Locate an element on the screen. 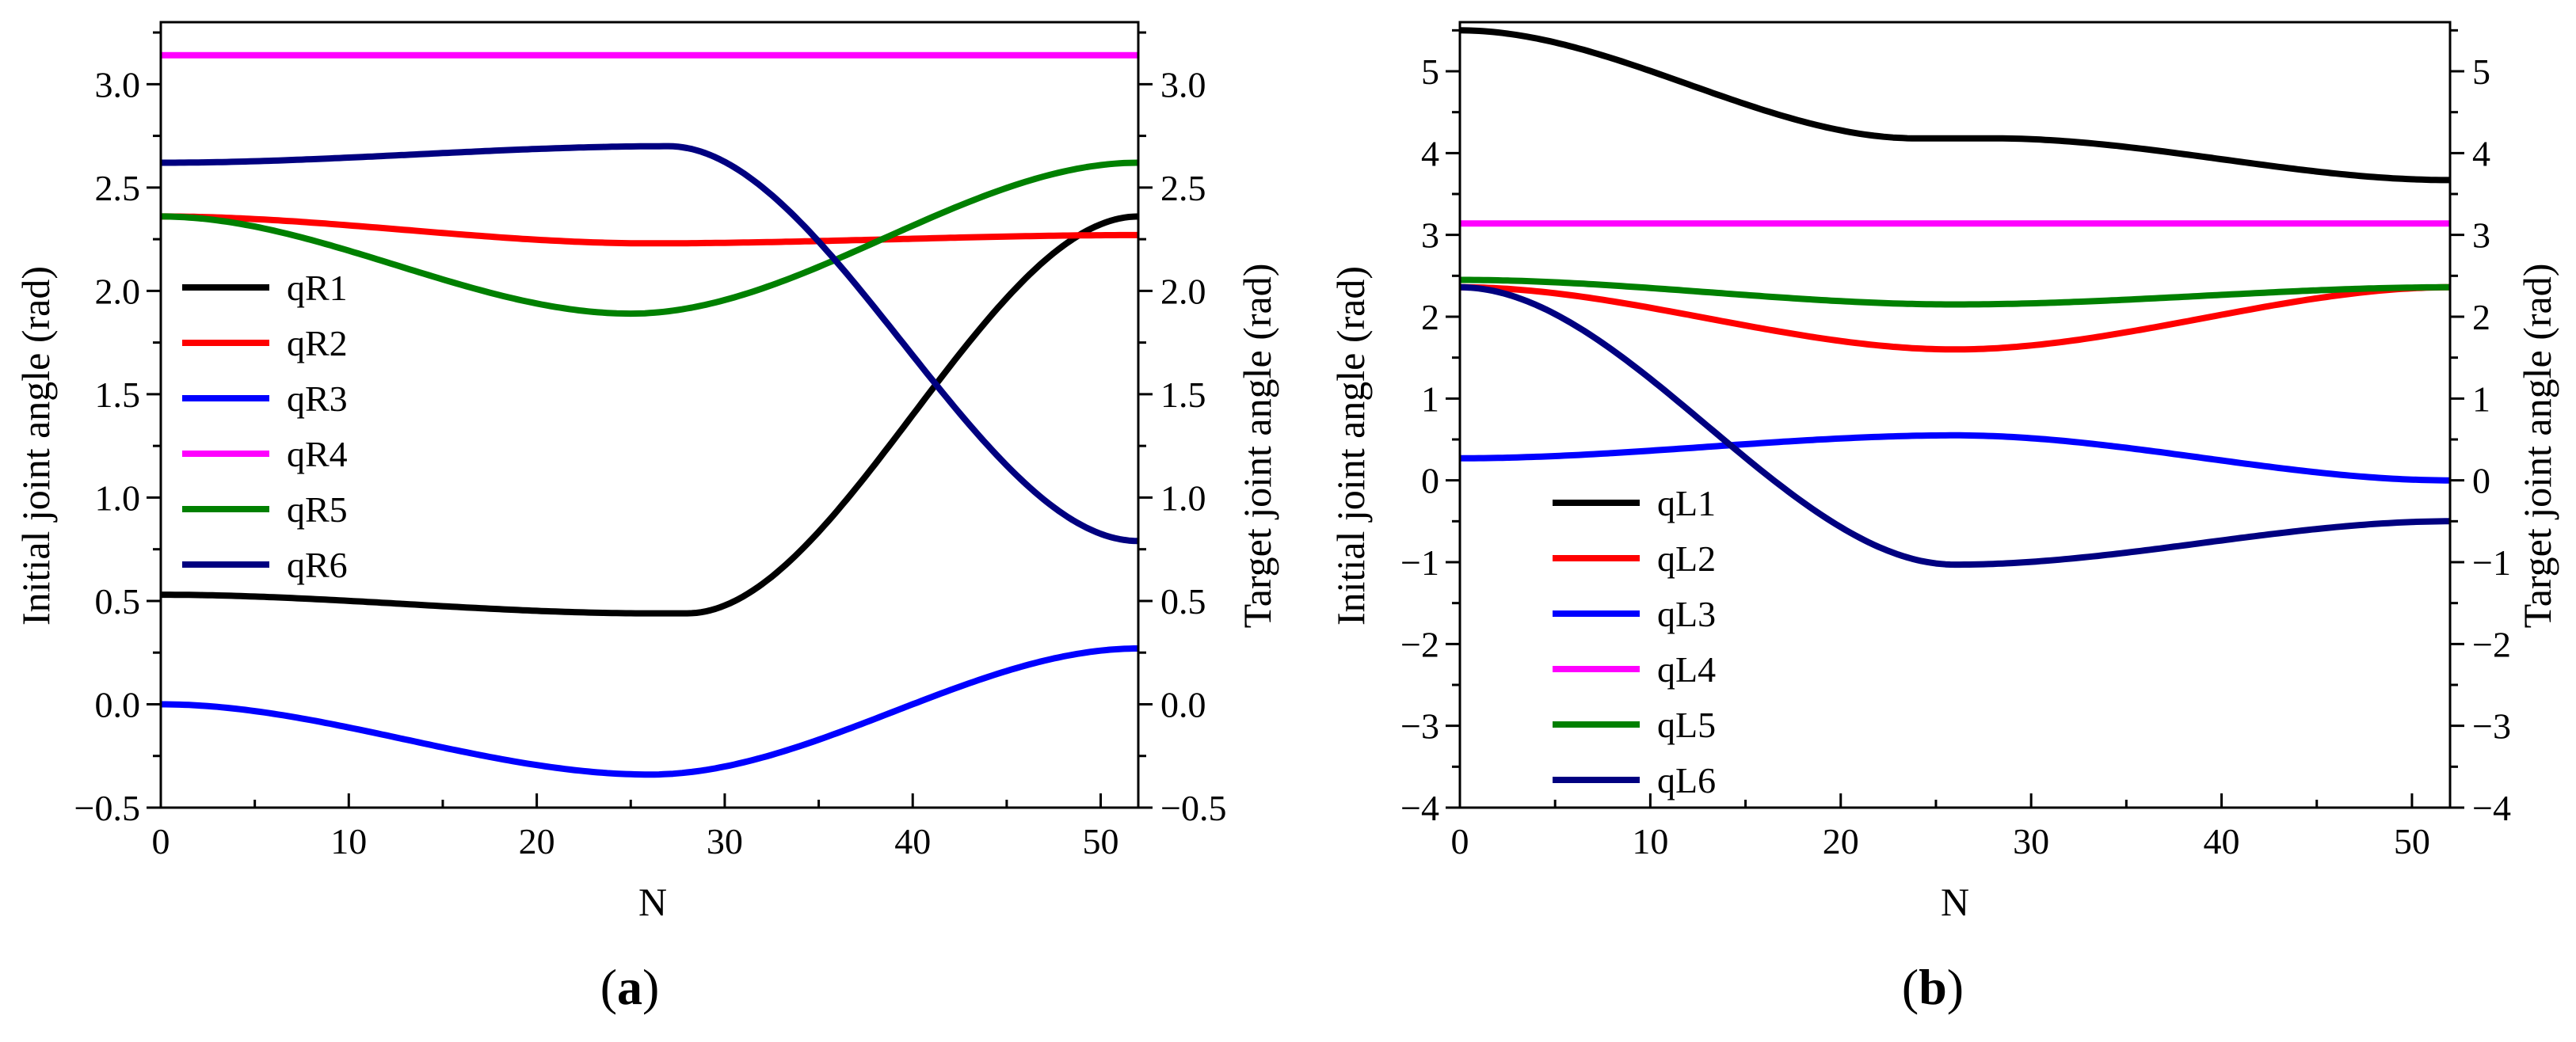  panel-b-x-tick-label: 30 is located at coordinates (2031, 841).